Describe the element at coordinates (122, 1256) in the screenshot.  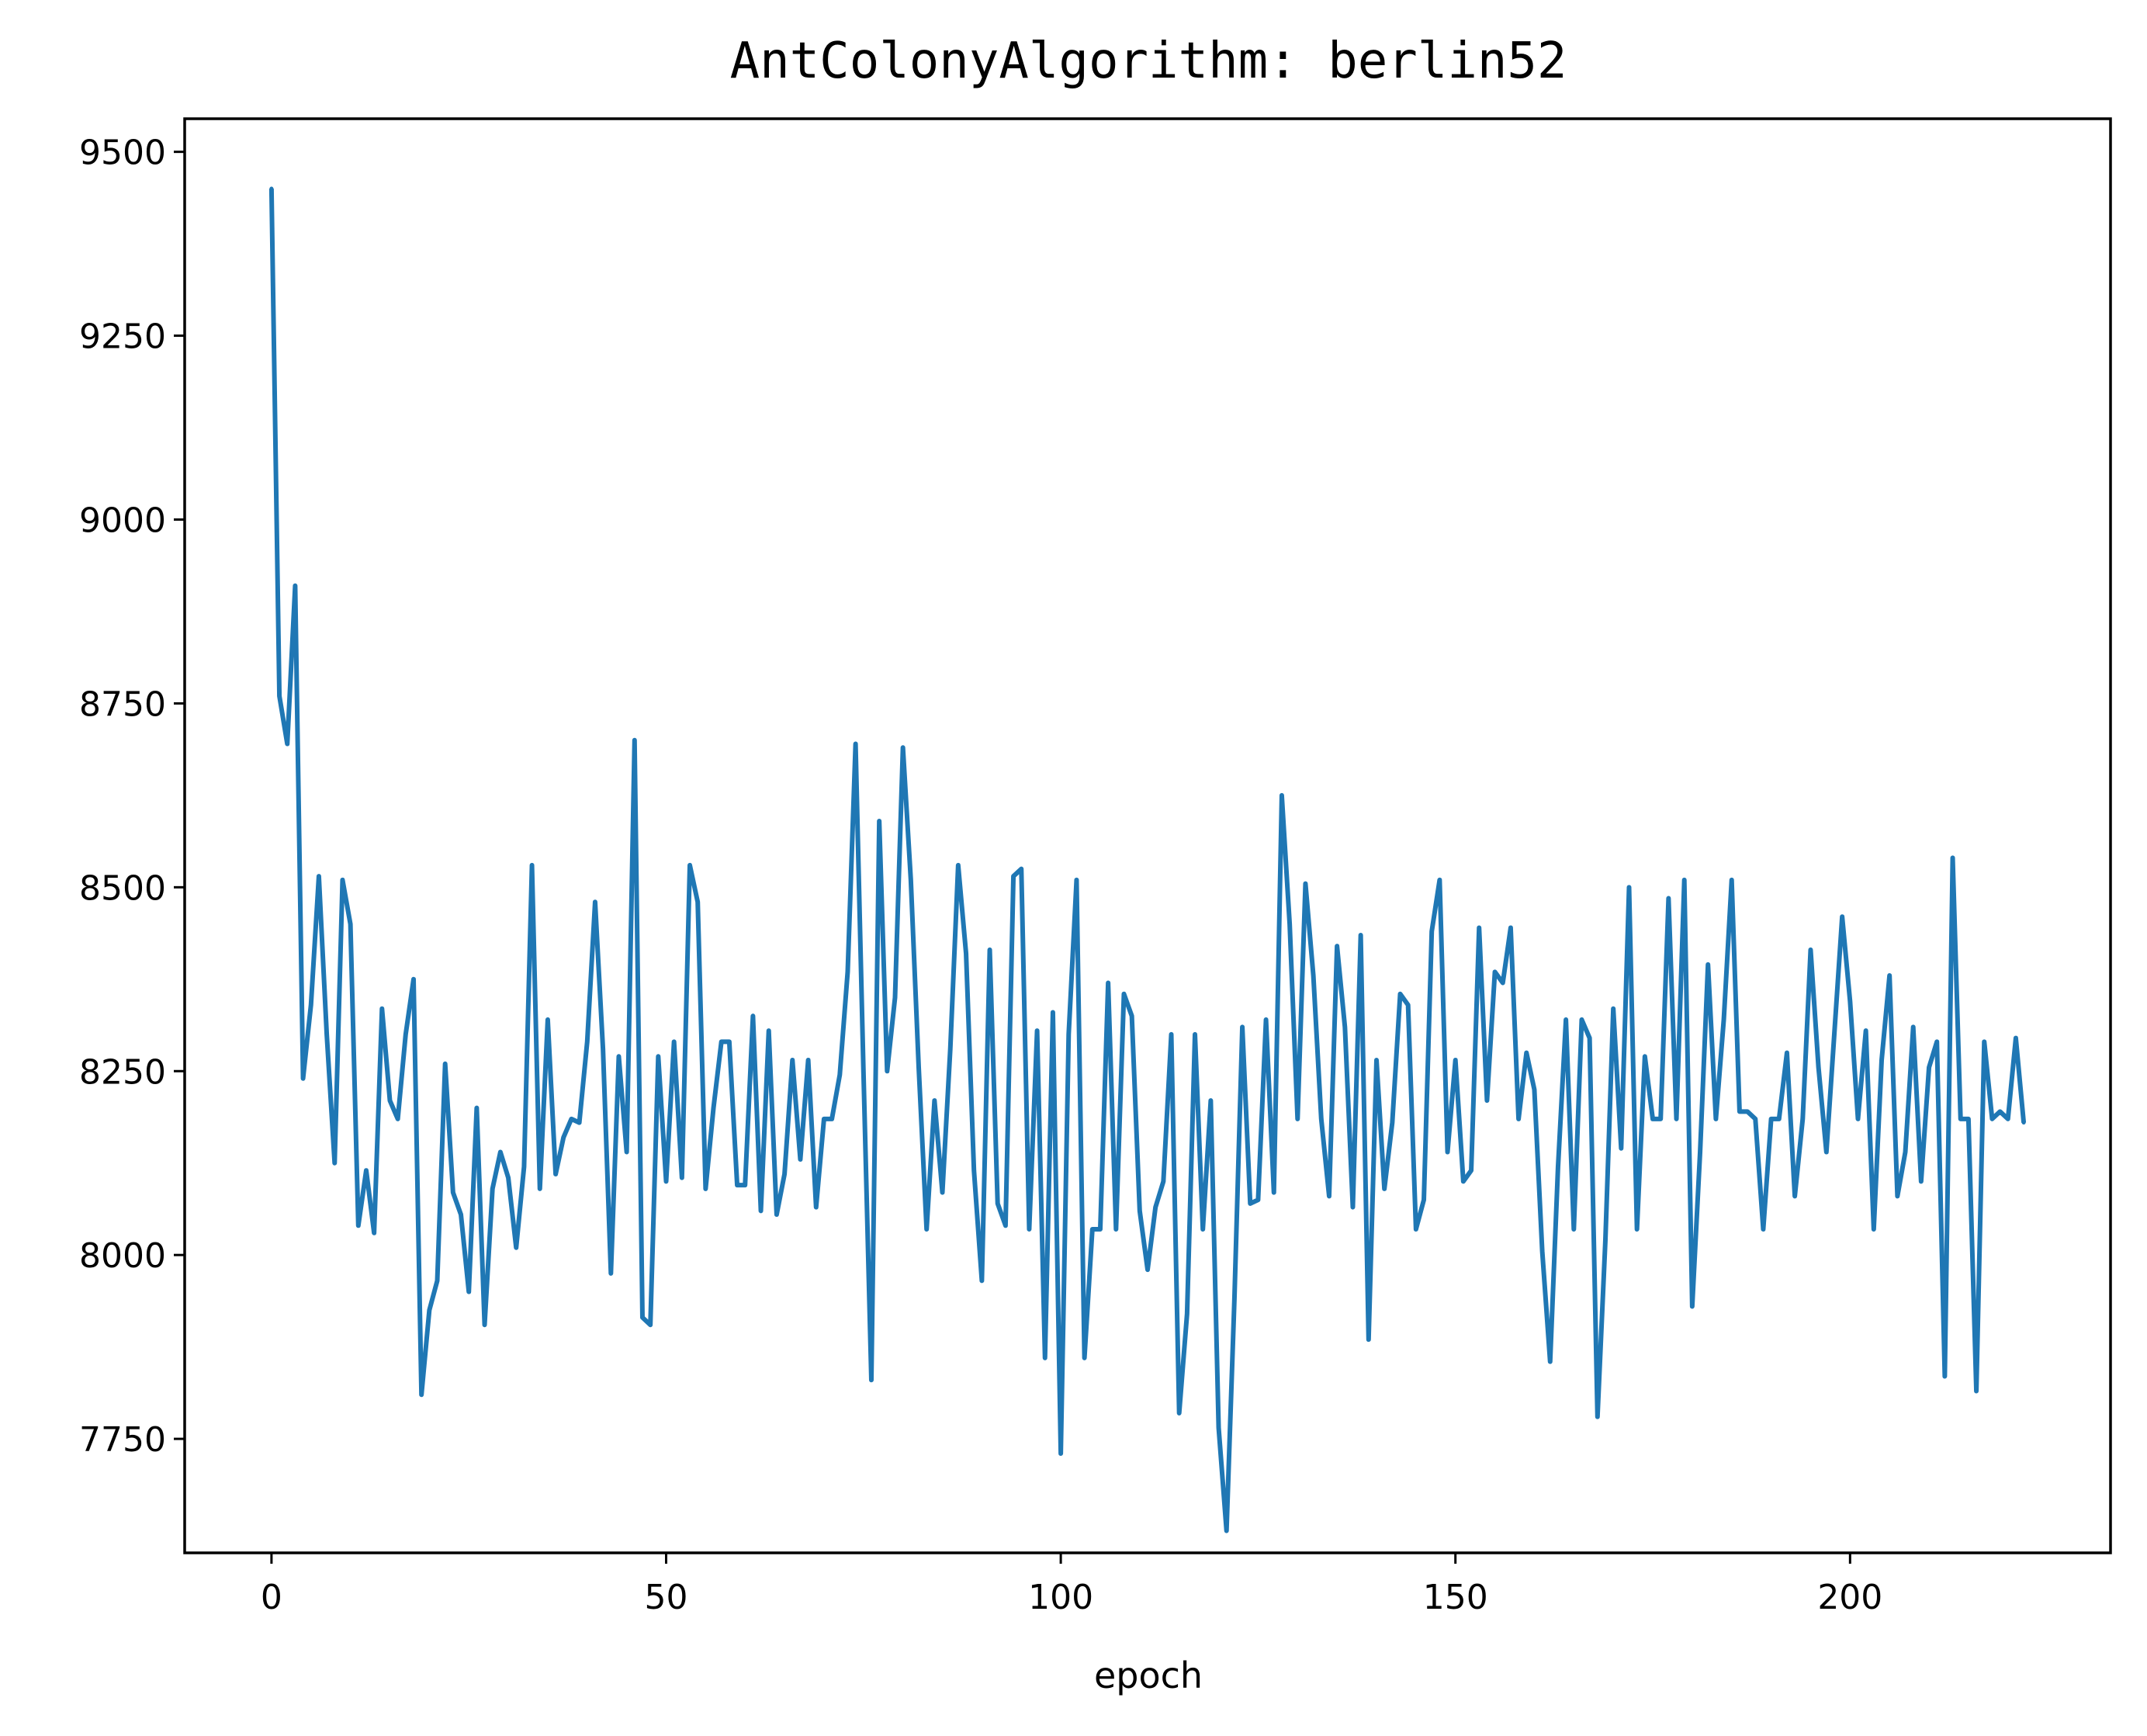
I see `y-tick-label: 8000` at that location.